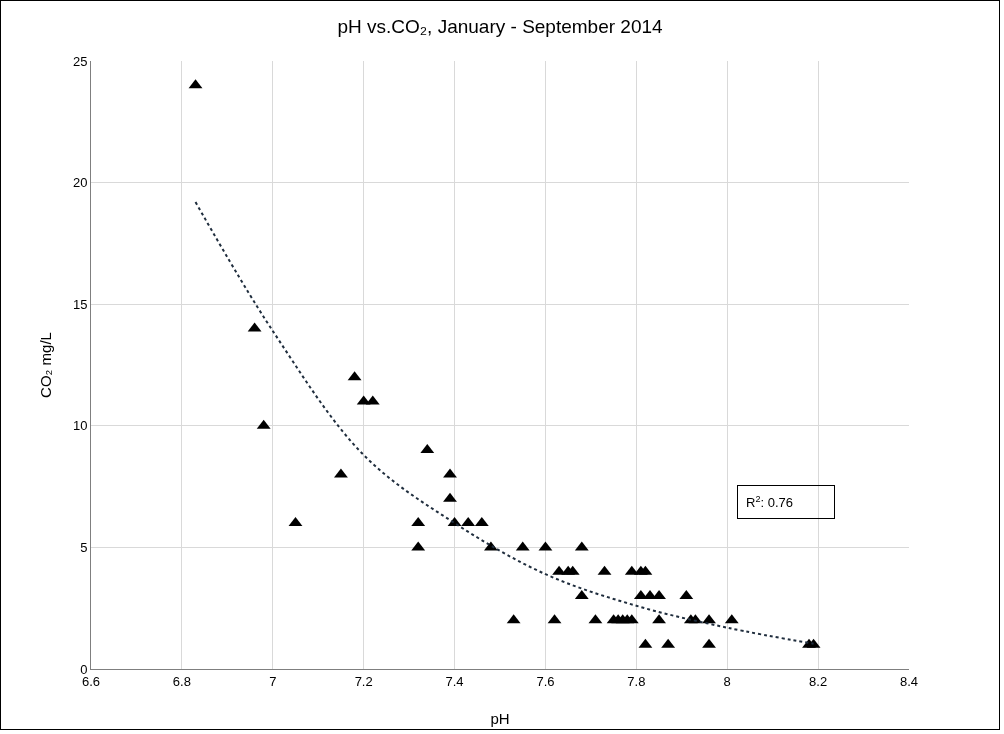  What do you see at coordinates (500, 718) in the screenshot?
I see `x-axis-title: pH` at bounding box center [500, 718].